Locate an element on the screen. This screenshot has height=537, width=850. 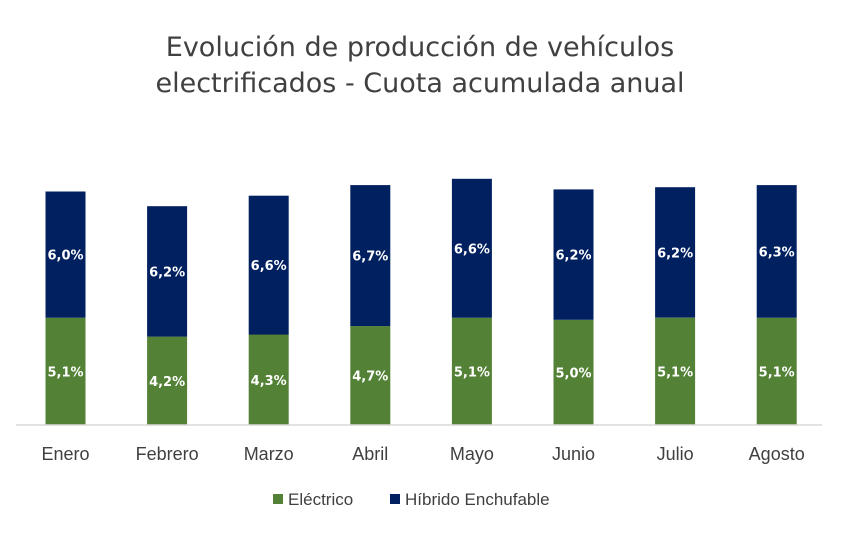
data-label-electrico-junio: 5,0% is located at coordinates (573, 373).